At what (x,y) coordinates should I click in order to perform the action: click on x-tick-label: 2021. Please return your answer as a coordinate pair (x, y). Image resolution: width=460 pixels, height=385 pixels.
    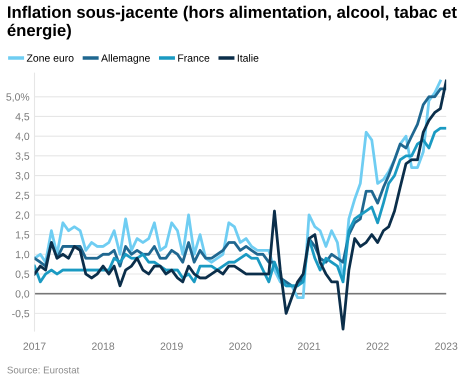
    Looking at the image, I should click on (309, 346).